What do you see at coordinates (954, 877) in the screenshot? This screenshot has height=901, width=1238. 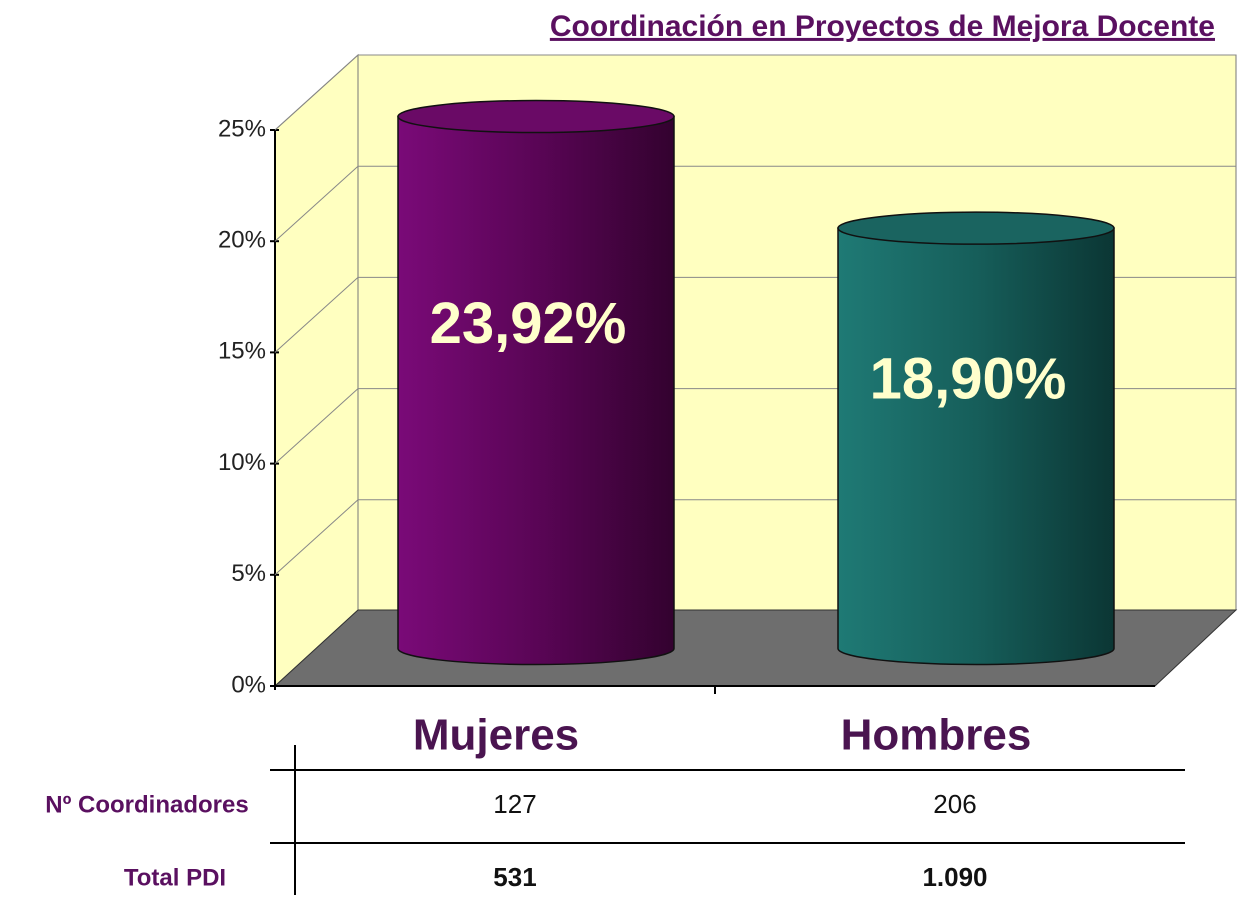 I see `table-cell: 1.090` at bounding box center [954, 877].